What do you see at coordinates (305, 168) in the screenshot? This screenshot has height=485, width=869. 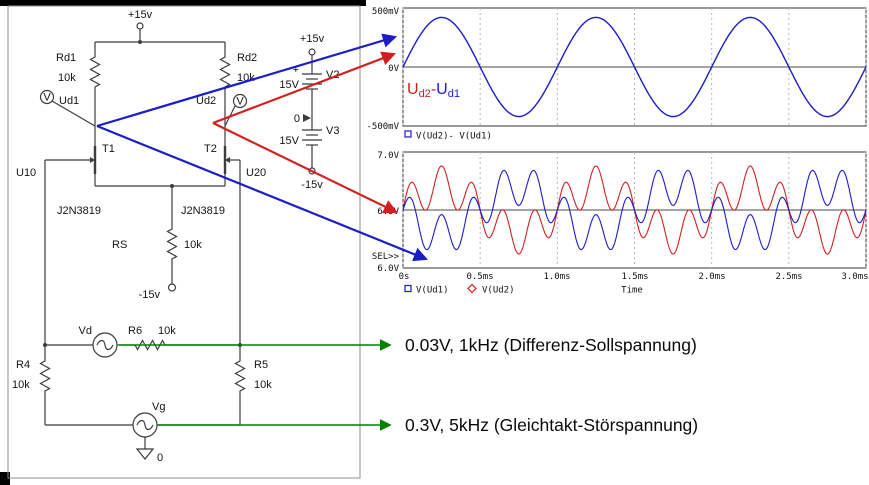 I see `red-arrow-ud2-to-bottom-plot` at bounding box center [305, 168].